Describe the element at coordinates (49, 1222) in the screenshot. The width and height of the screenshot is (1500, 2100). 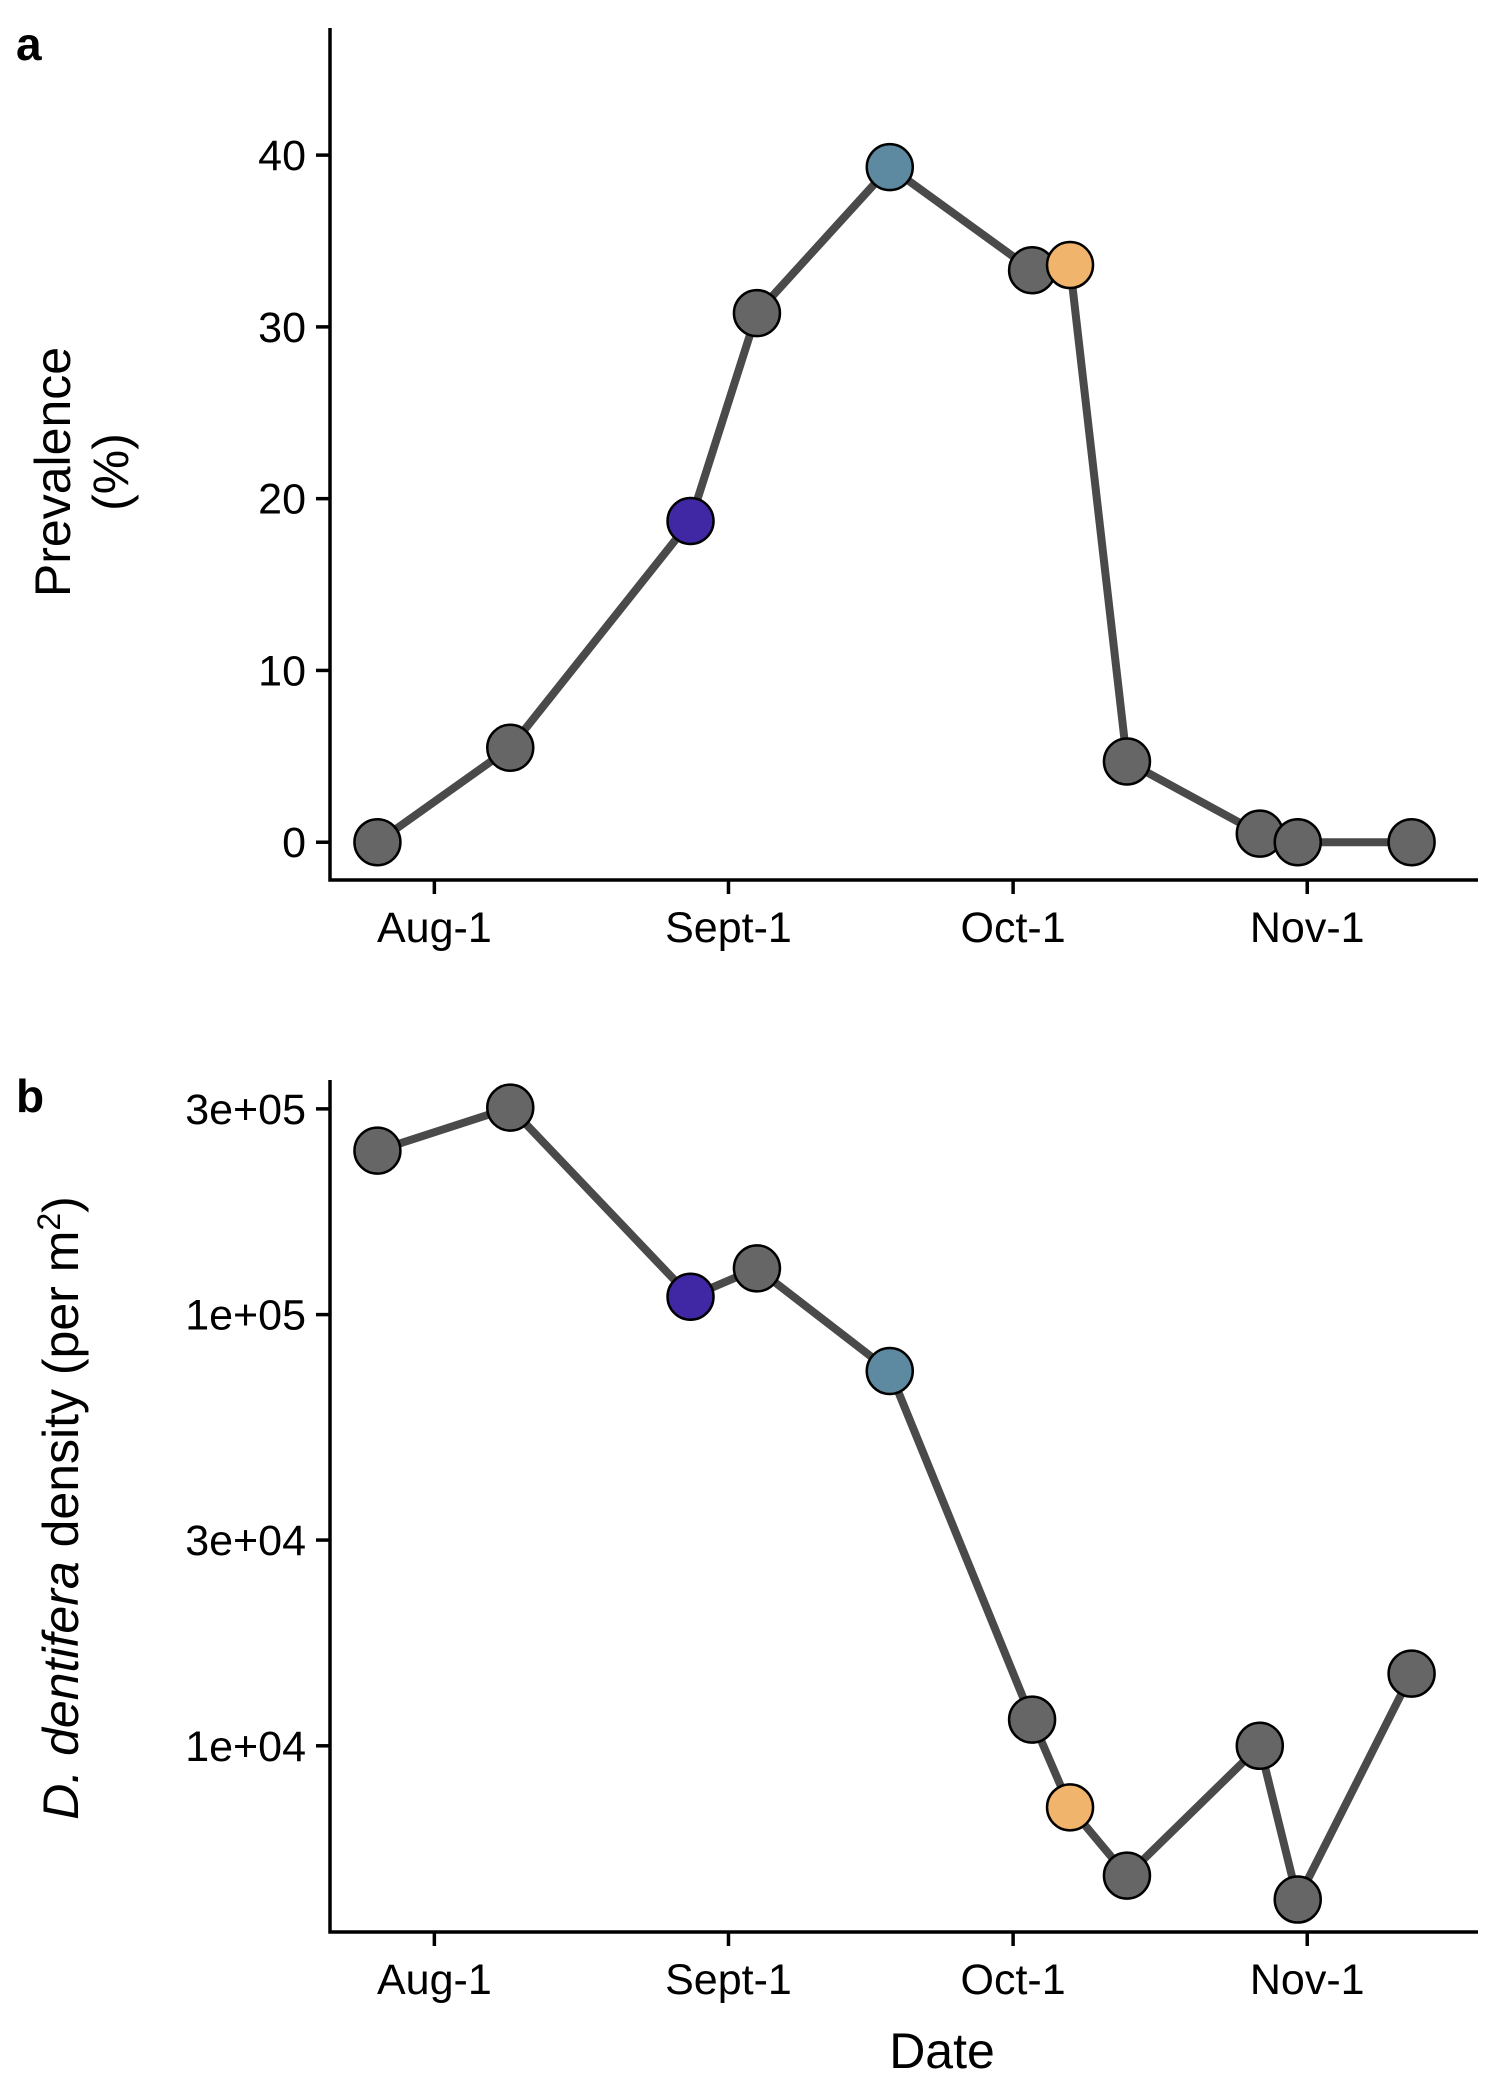
I see `y-axis-title-superscript: 2` at that location.